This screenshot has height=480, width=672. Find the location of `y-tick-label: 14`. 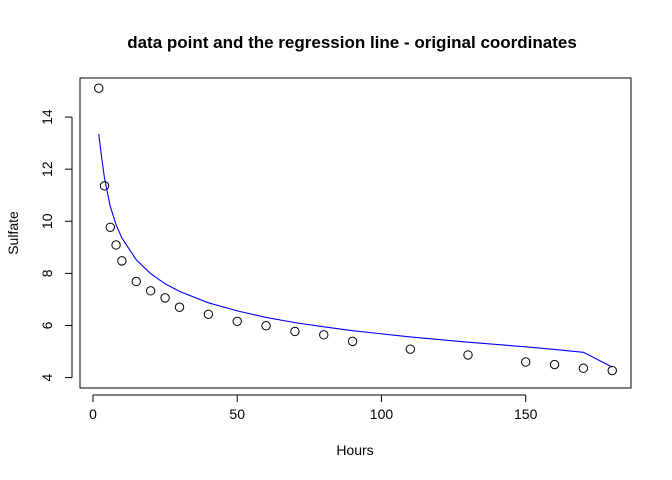

y-tick-label: 14 is located at coordinates (47, 117).